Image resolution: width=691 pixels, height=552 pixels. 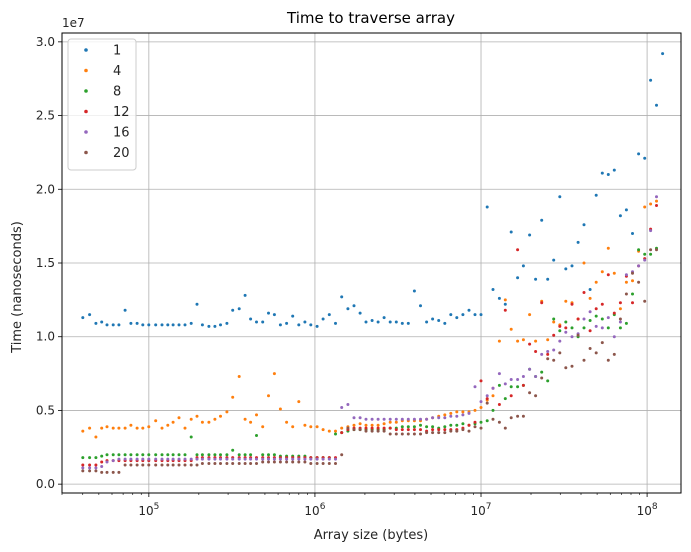 I want to click on y-tick-label: 1.5, so click(x=45, y=263).